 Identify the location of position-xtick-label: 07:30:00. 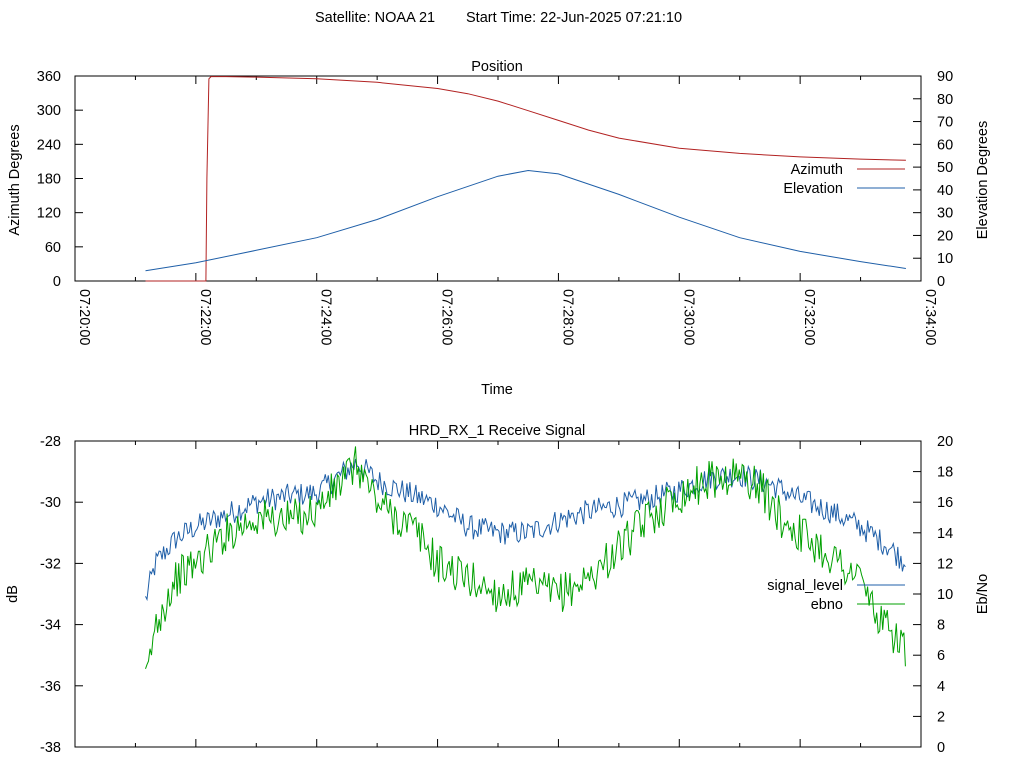
(688, 317).